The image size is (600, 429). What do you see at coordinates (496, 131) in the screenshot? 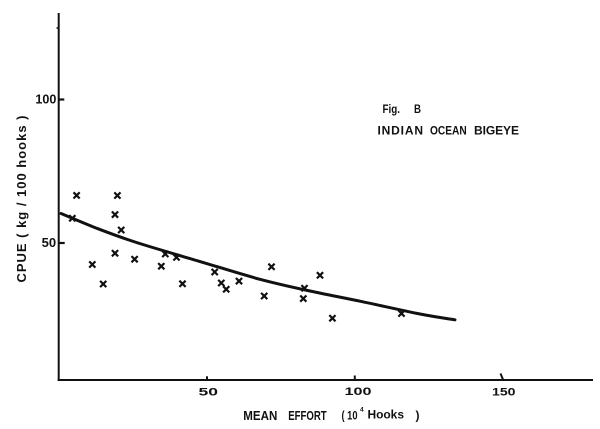
I see `svg-text: BIGEYE` at bounding box center [496, 131].